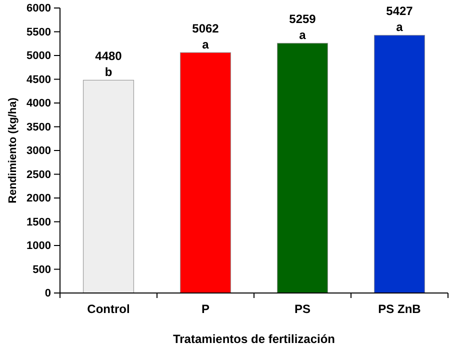 The width and height of the screenshot is (460, 349). I want to click on y-tick-label: 3500, so click(38, 127).